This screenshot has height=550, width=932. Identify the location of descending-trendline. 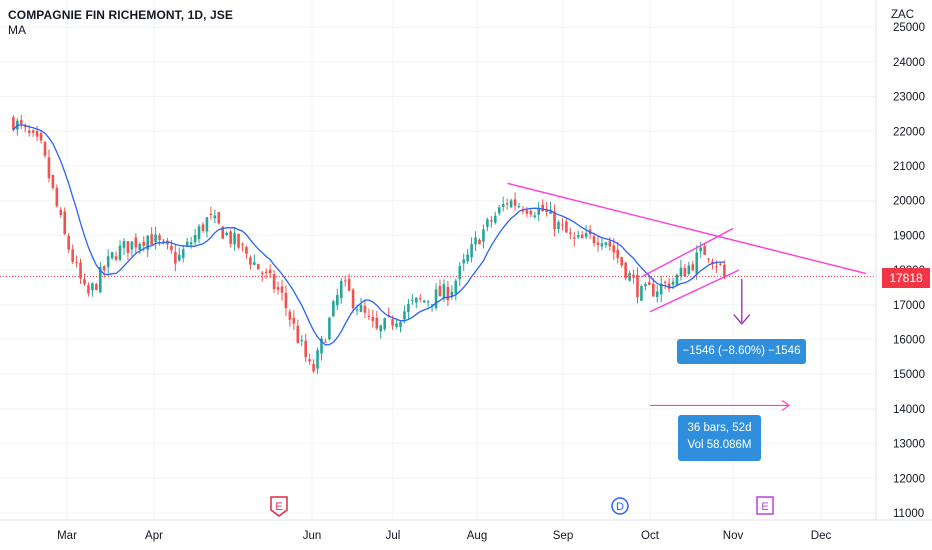
(687, 228).